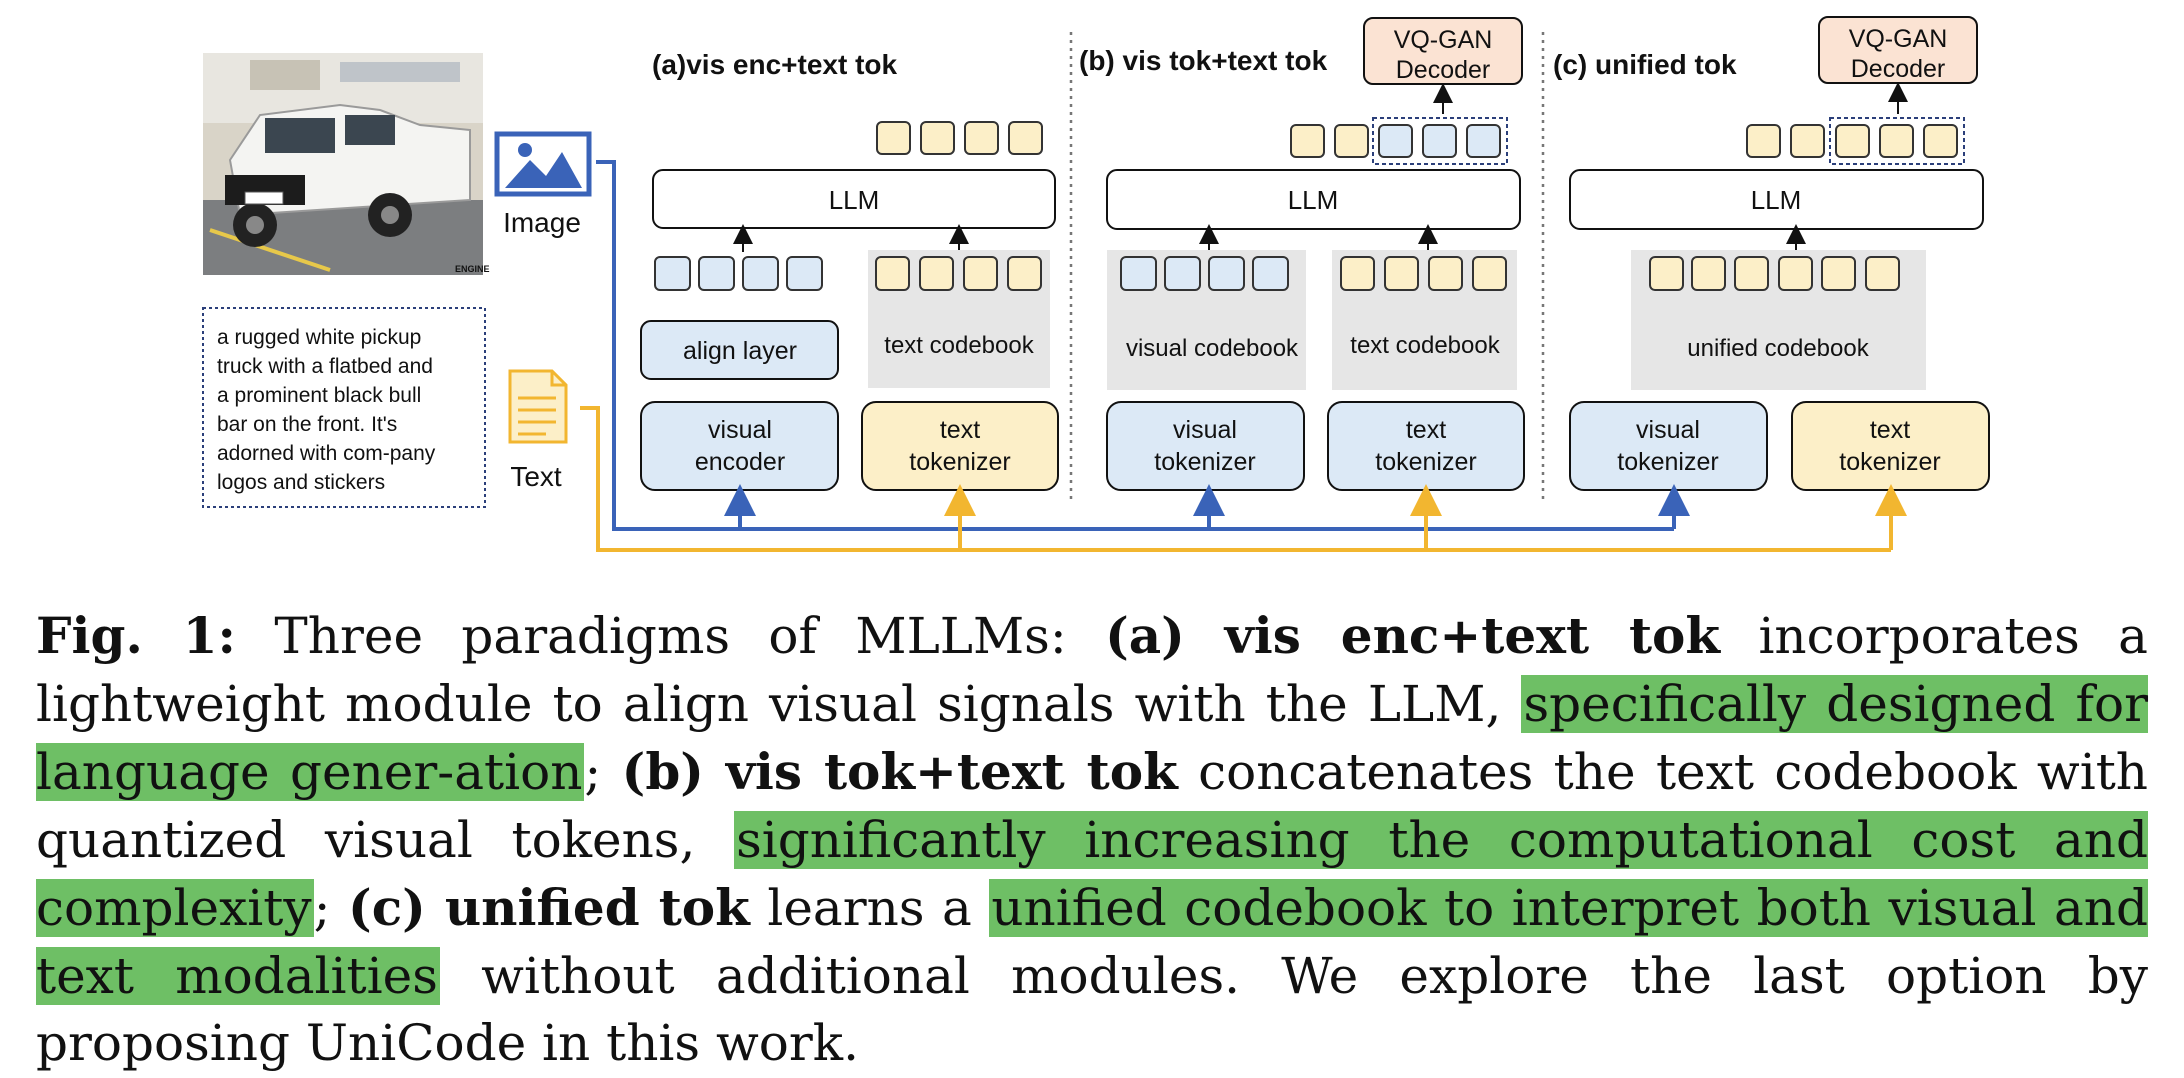 The height and width of the screenshot is (1078, 2184). I want to click on text-flow-lines, so click(1243, 479).